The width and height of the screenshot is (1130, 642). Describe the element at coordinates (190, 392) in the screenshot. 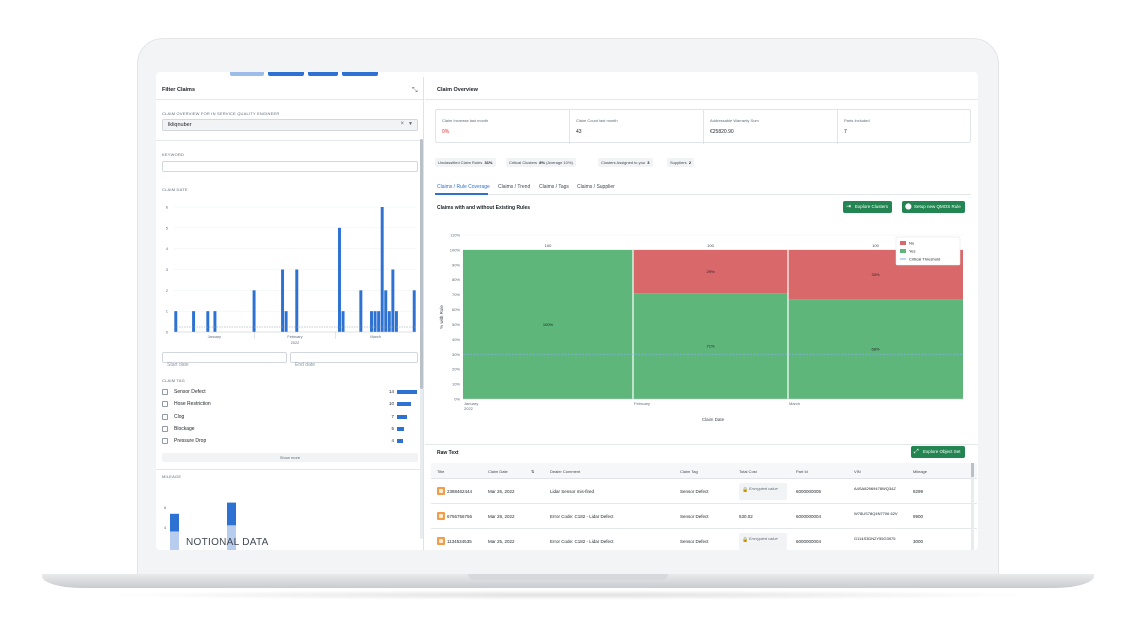

I see `tag-name: Sensor Defect` at that location.